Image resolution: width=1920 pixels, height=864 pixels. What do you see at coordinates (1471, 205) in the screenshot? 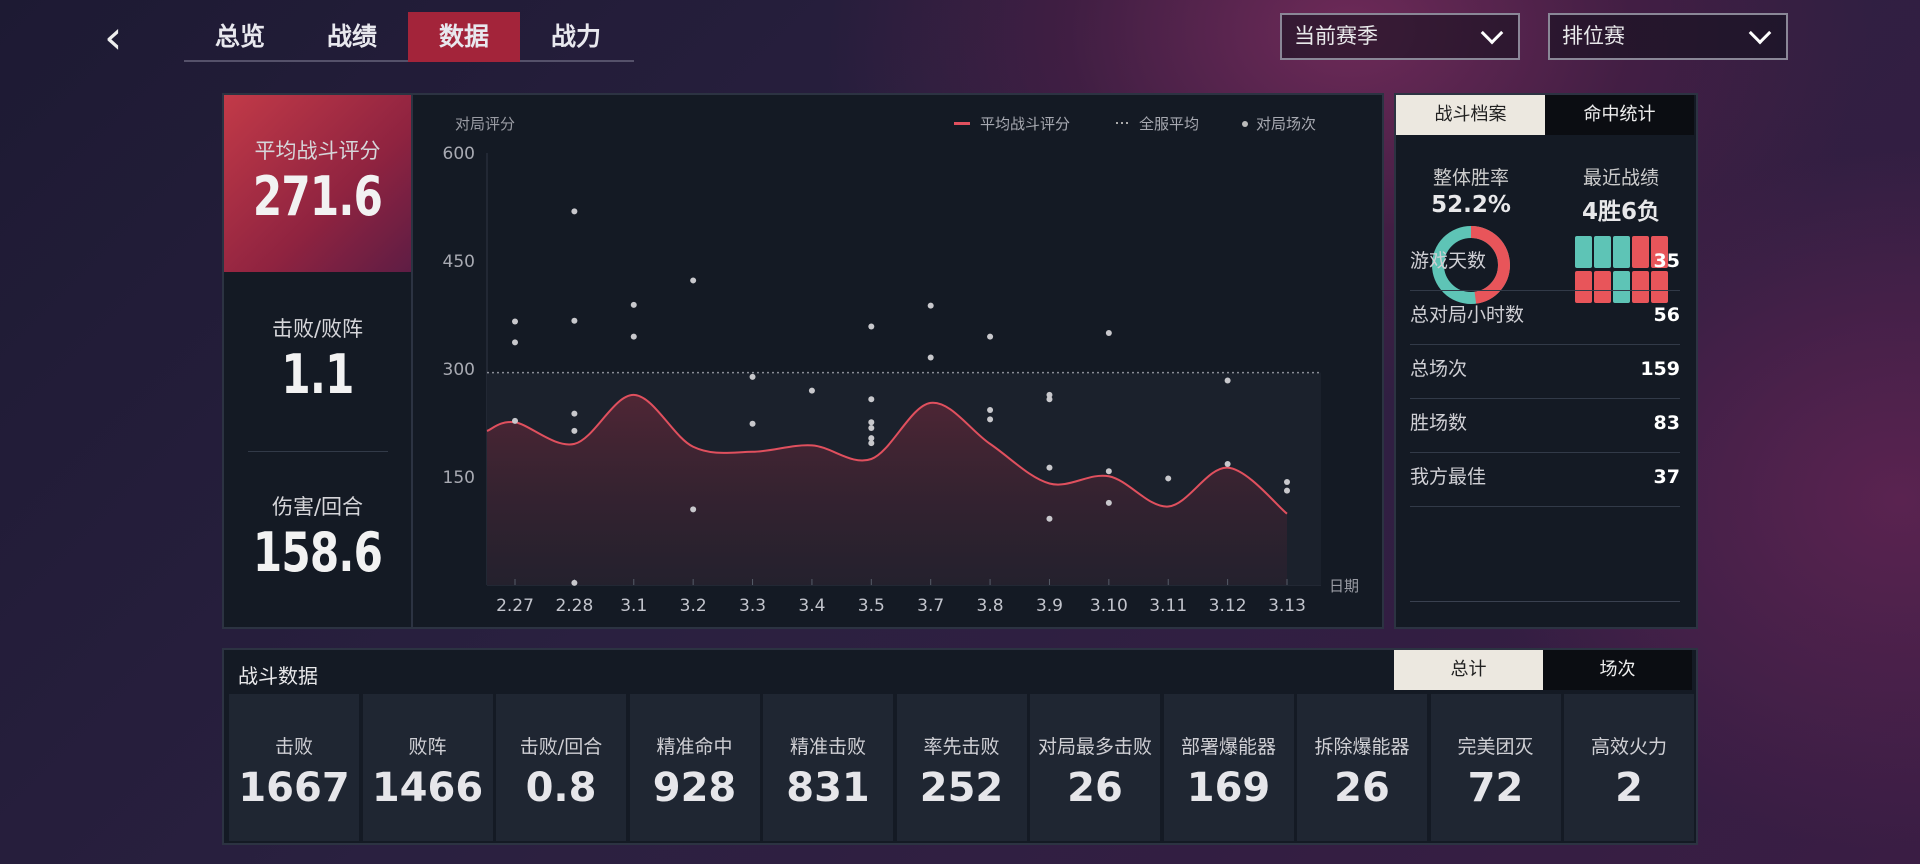
I see `winrate-value: 52.2%` at bounding box center [1471, 205].